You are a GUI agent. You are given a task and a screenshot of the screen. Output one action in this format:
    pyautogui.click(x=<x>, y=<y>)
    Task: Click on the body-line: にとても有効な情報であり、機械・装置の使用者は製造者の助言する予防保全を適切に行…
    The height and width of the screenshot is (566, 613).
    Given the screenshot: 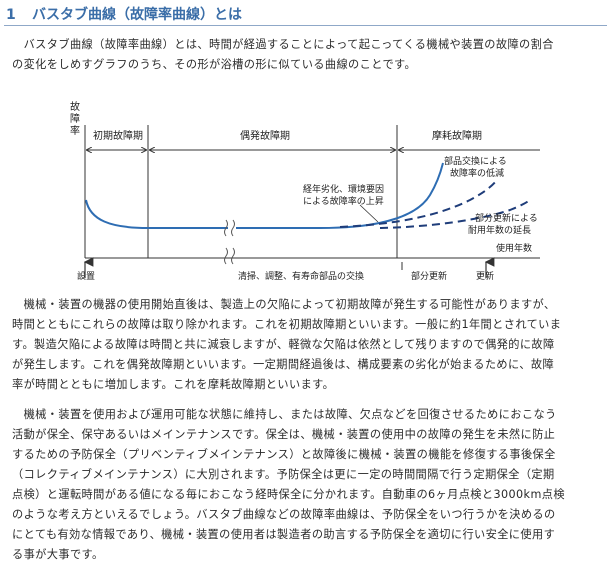 What is the action you would take?
    pyautogui.click(x=284, y=534)
    